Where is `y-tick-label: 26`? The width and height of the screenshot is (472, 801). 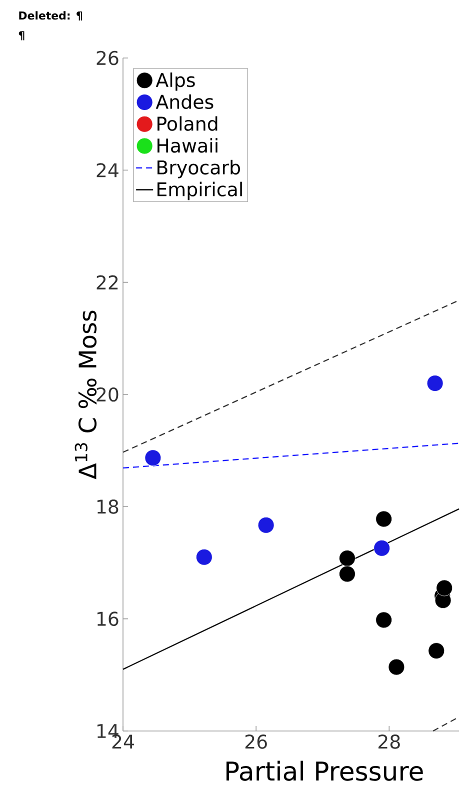 y-tick-label: 26 is located at coordinates (107, 58).